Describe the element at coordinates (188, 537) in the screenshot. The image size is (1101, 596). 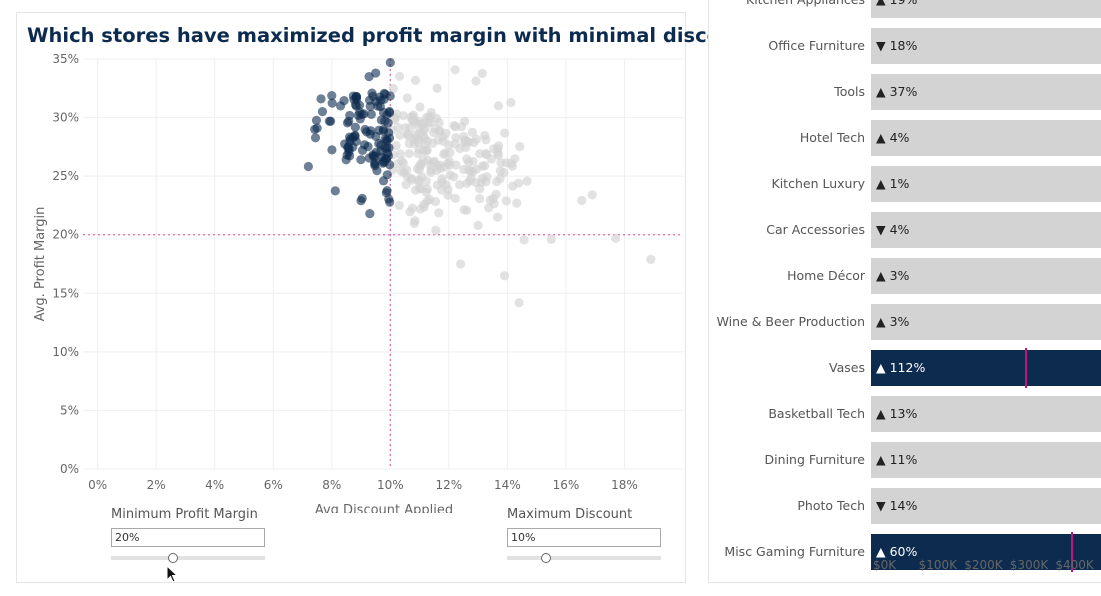
I see `min-profit-input` at that location.